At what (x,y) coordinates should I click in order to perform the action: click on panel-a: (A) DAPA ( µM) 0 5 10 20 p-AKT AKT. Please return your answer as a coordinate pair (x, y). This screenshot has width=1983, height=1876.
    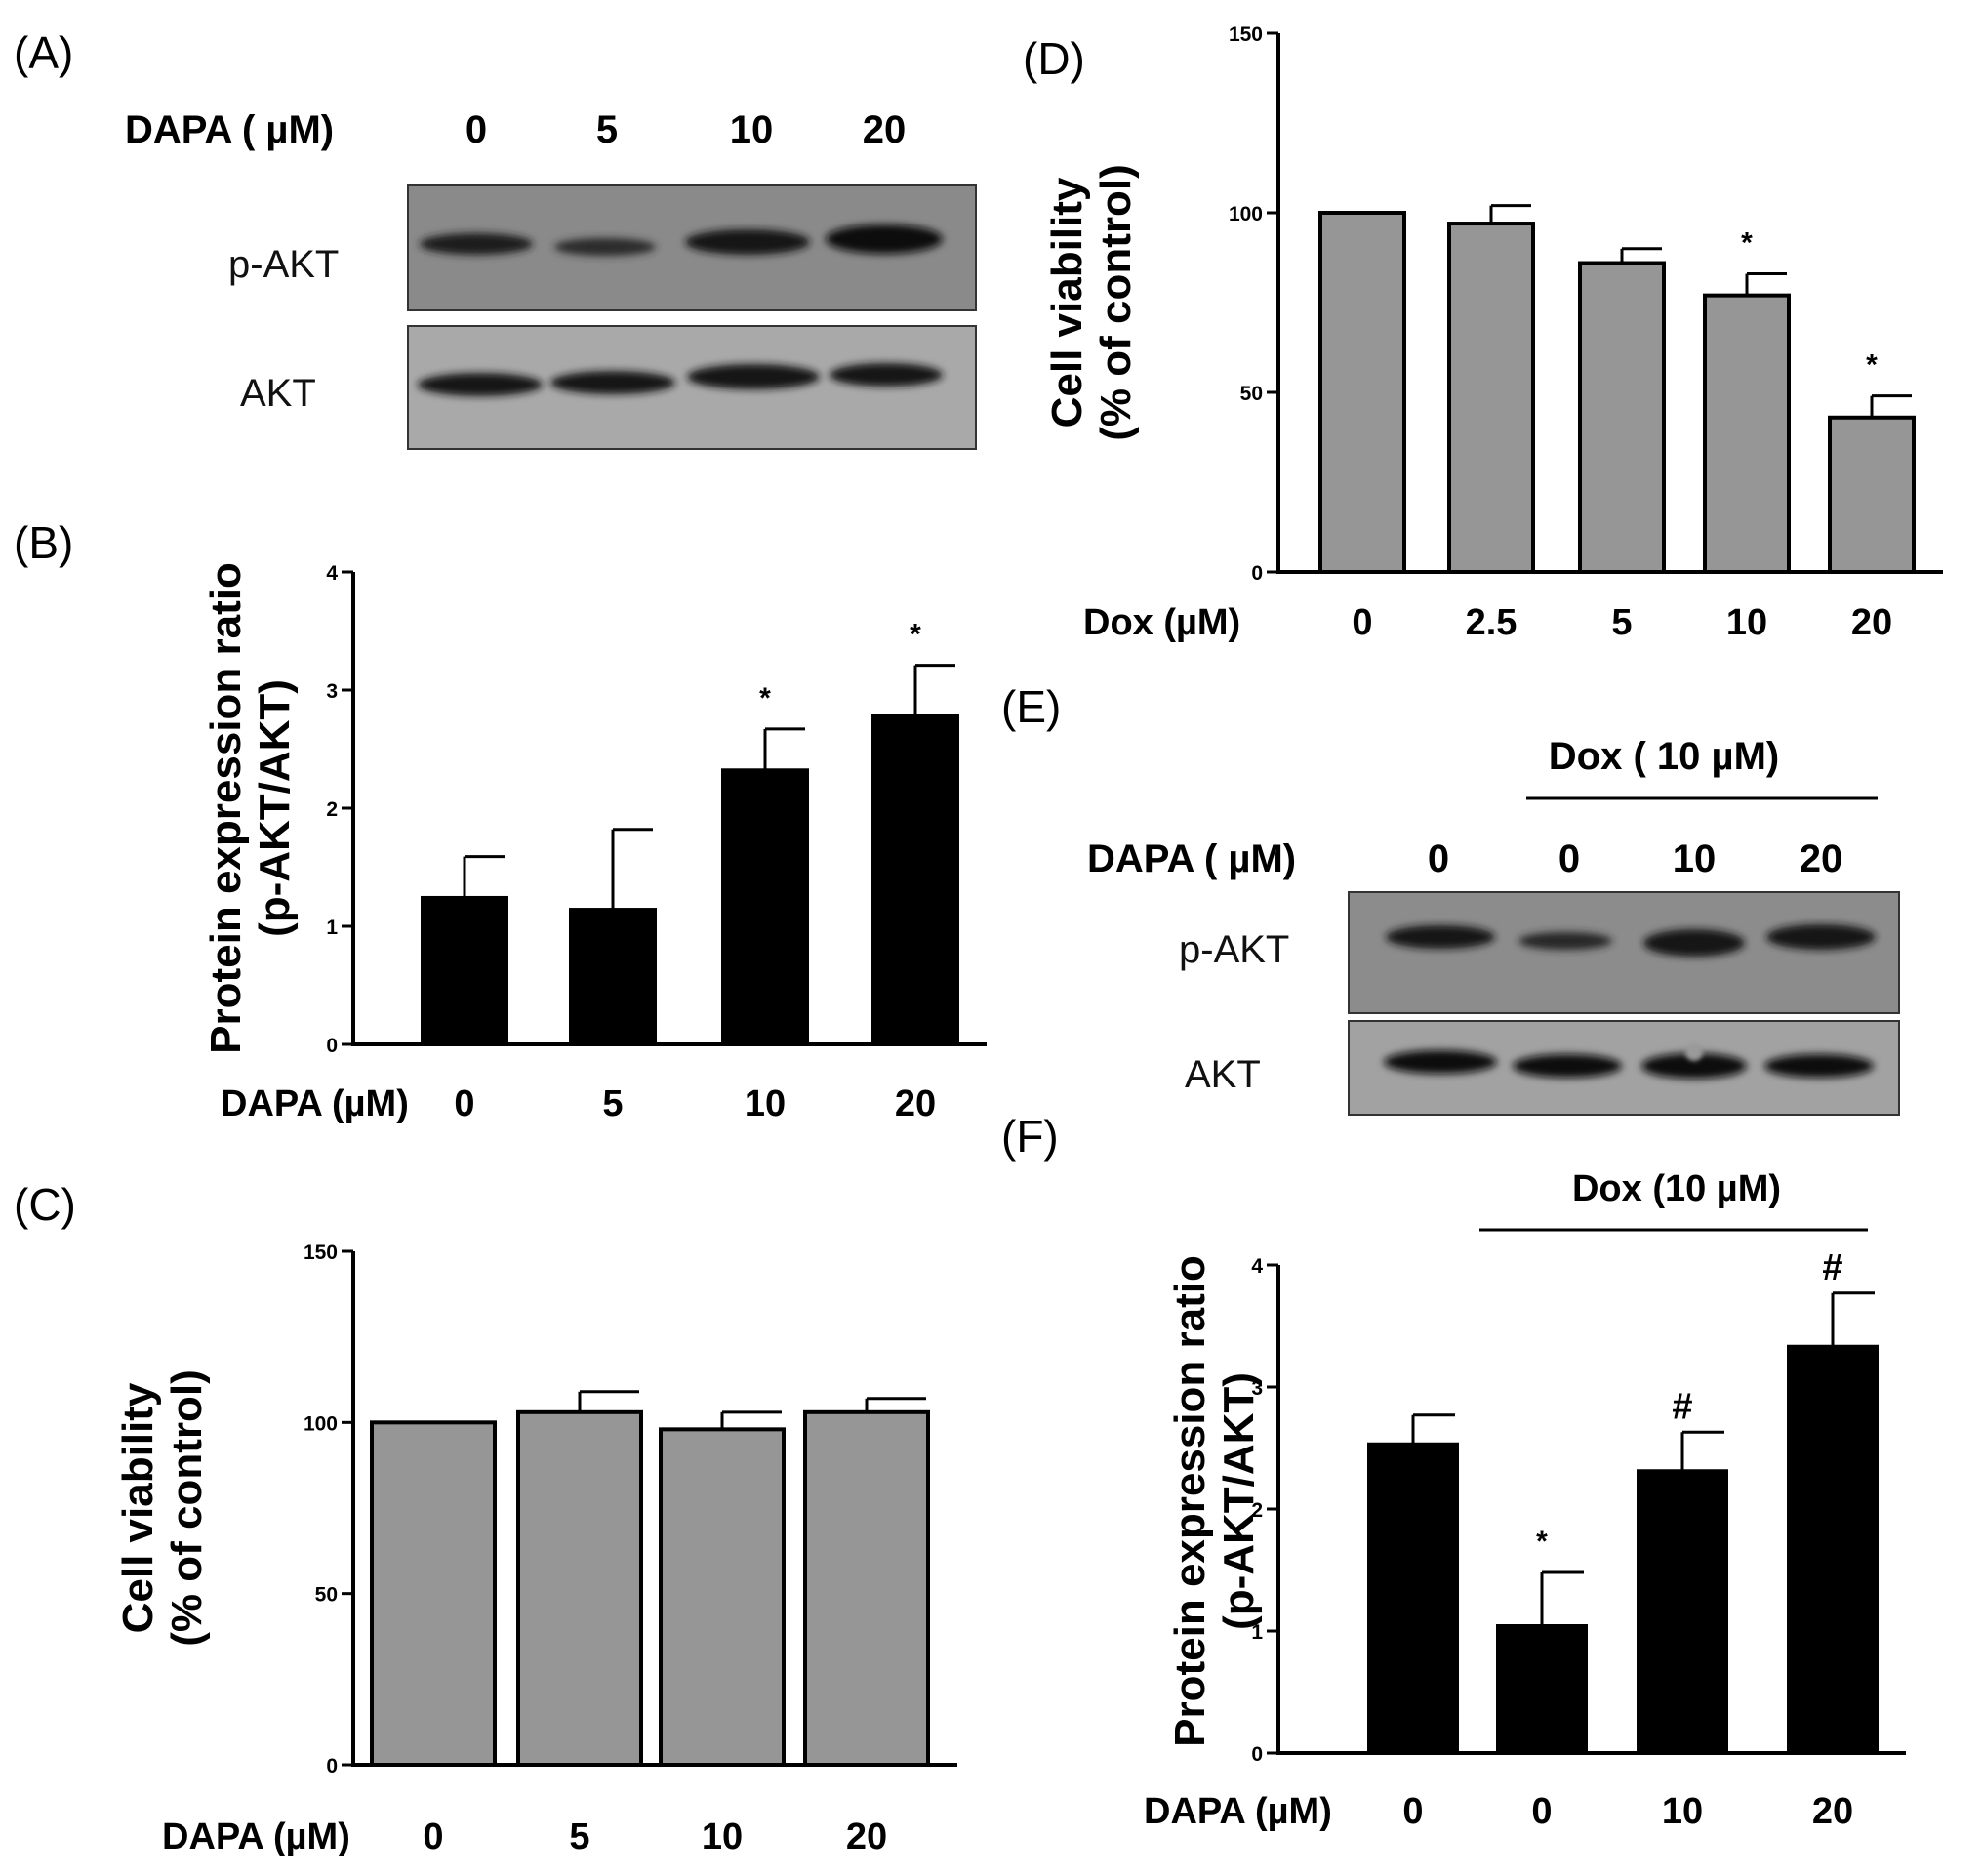
    Looking at the image, I should click on (496, 238).